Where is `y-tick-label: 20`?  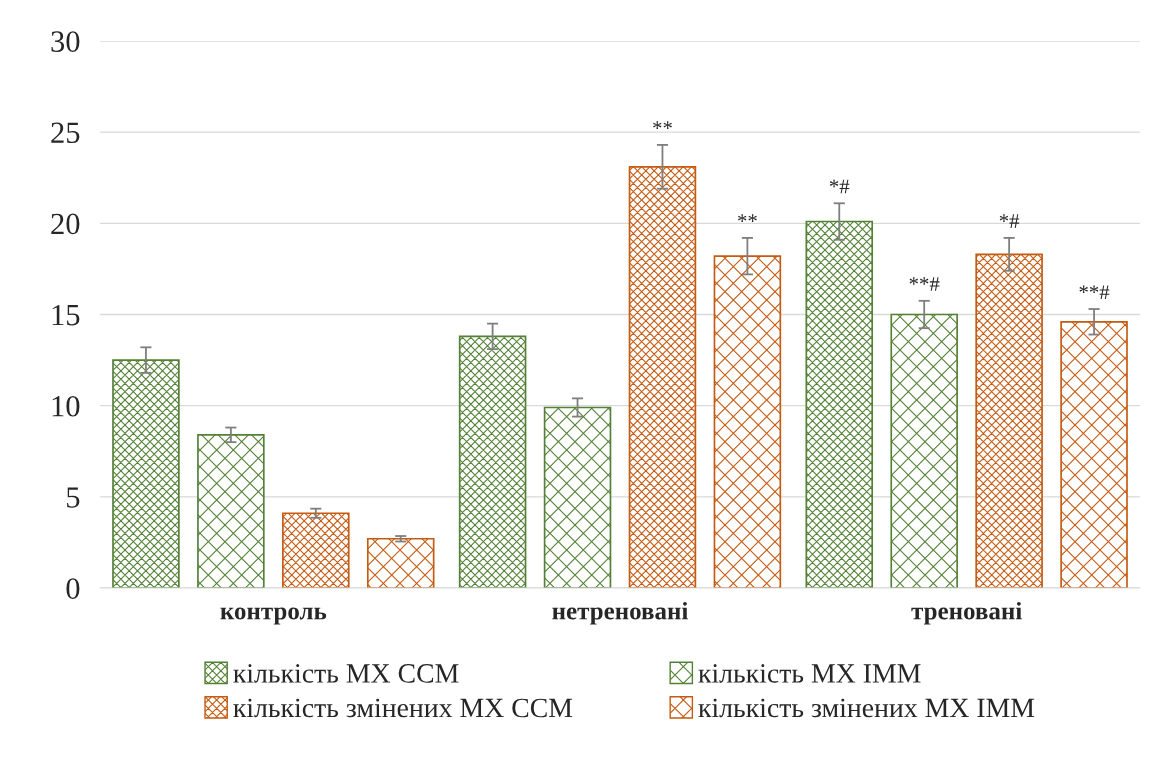
y-tick-label: 20 is located at coordinates (65, 224).